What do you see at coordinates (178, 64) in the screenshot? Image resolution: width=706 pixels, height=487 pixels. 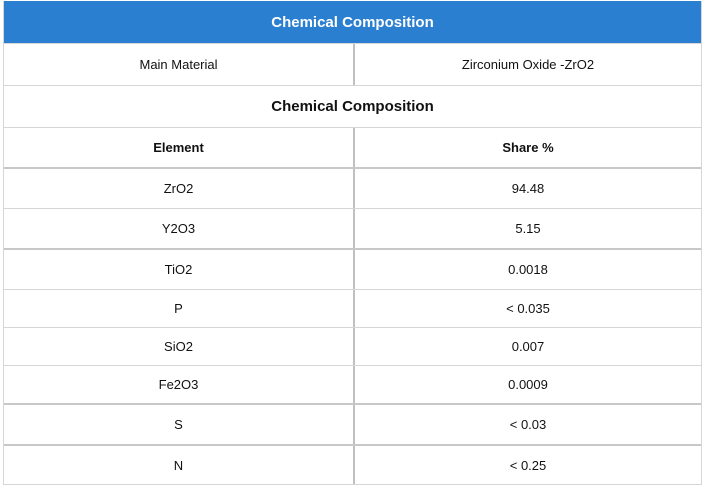 I see `main-material-label: Main Material` at bounding box center [178, 64].